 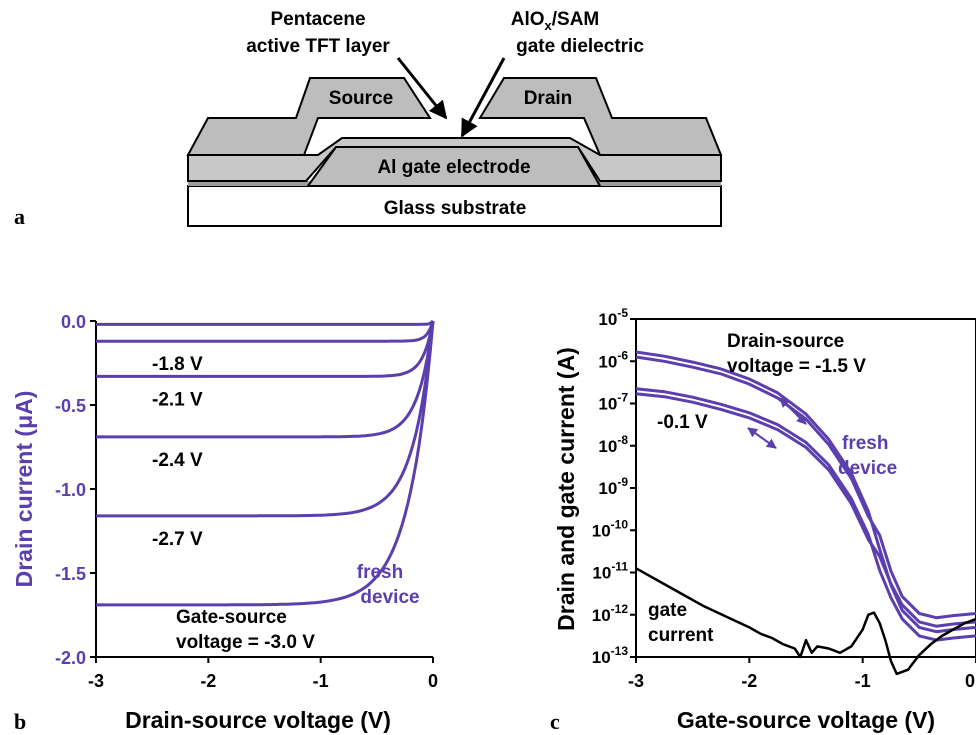 What do you see at coordinates (867, 468) in the screenshot?
I see `c-fresh-line2: device` at bounding box center [867, 468].